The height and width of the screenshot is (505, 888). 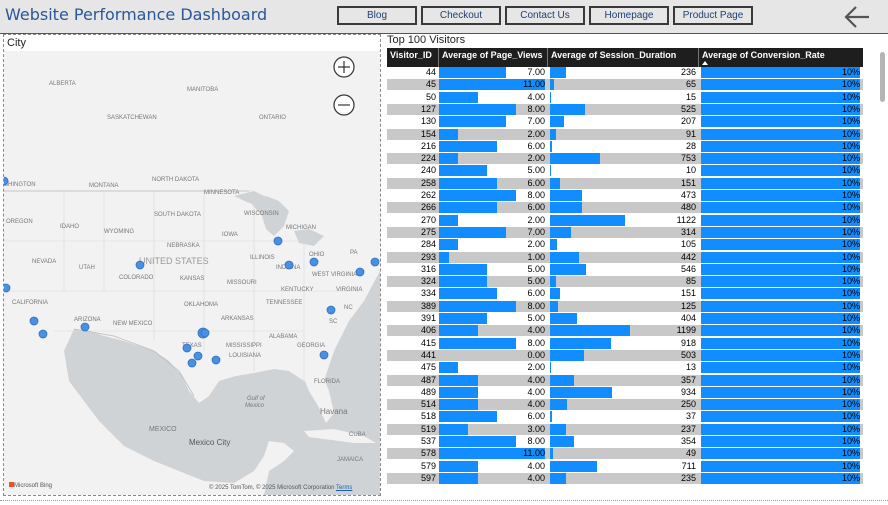 I want to click on place-label: UNITED STATES, so click(x=174, y=261).